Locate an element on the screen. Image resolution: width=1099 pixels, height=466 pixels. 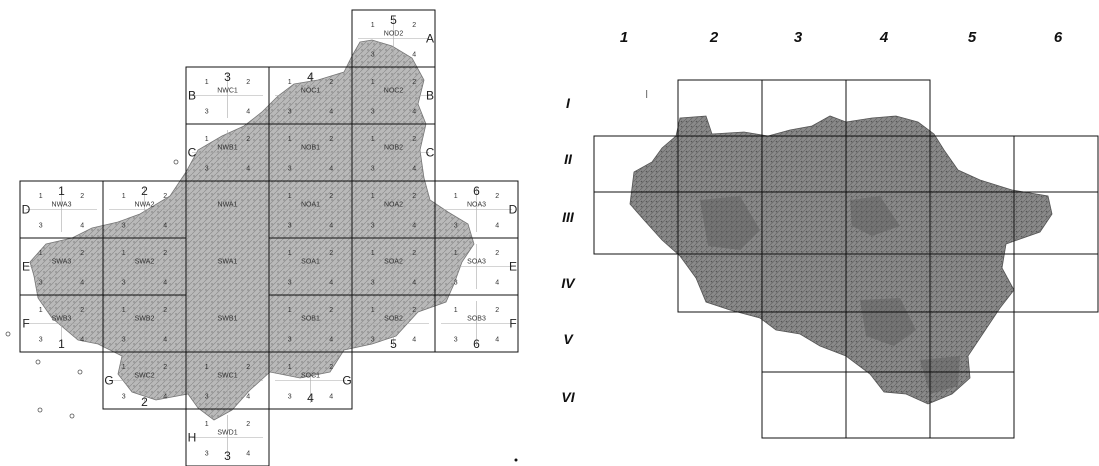
sheet-label: NOC1 is located at coordinates (311, 91).